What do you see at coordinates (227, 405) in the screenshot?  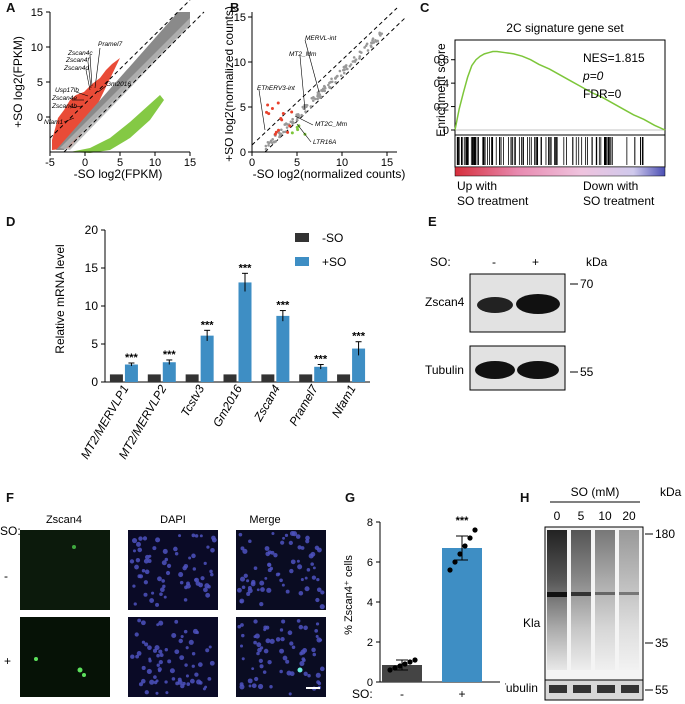 I see `category-label: Gm2016` at bounding box center [227, 405].